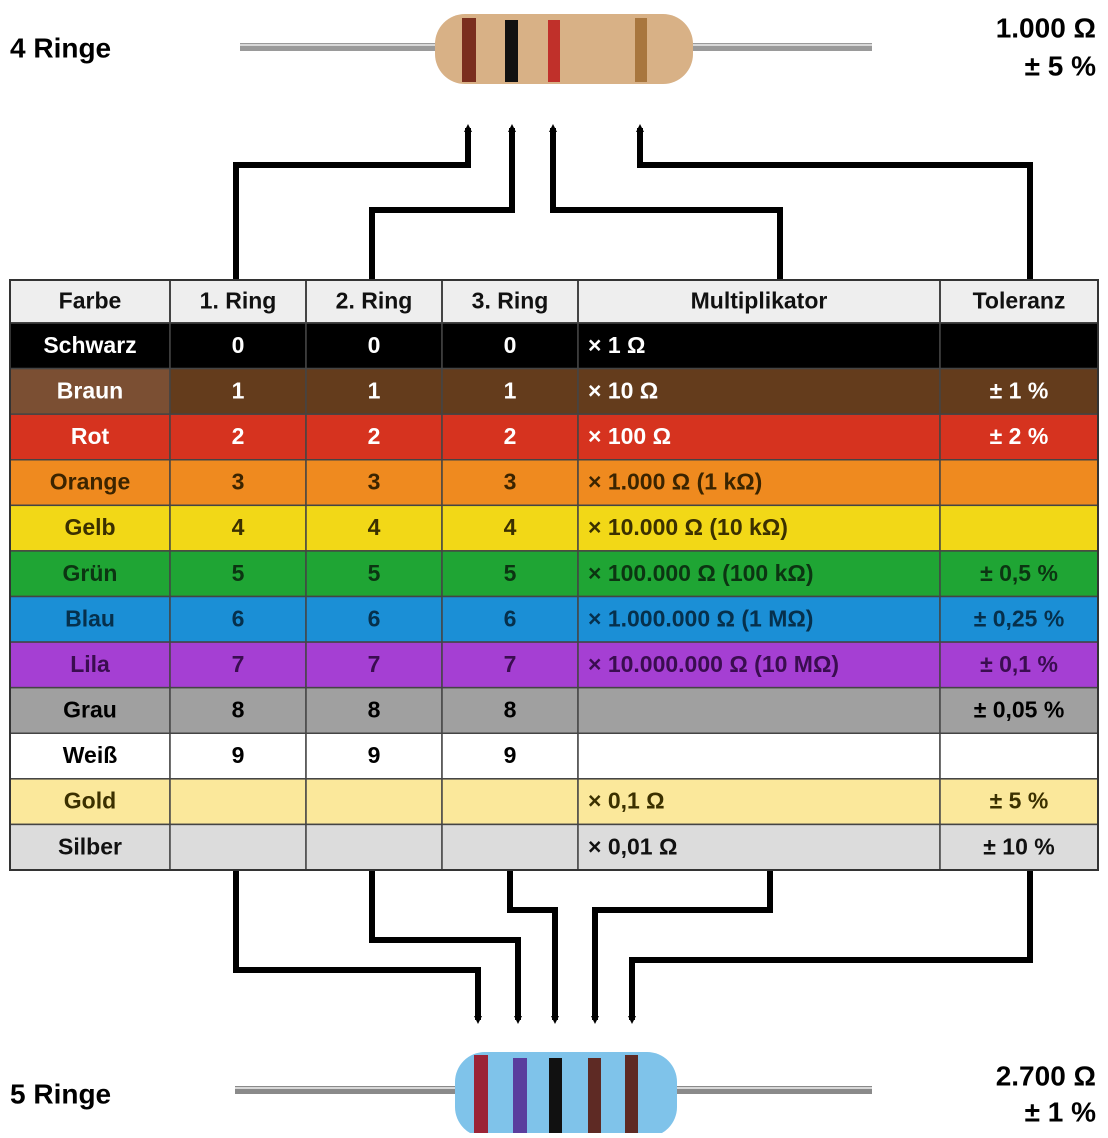  What do you see at coordinates (675, 482) in the screenshot?
I see `cell-text: × 1.000 Ω (1 kΩ)` at bounding box center [675, 482].